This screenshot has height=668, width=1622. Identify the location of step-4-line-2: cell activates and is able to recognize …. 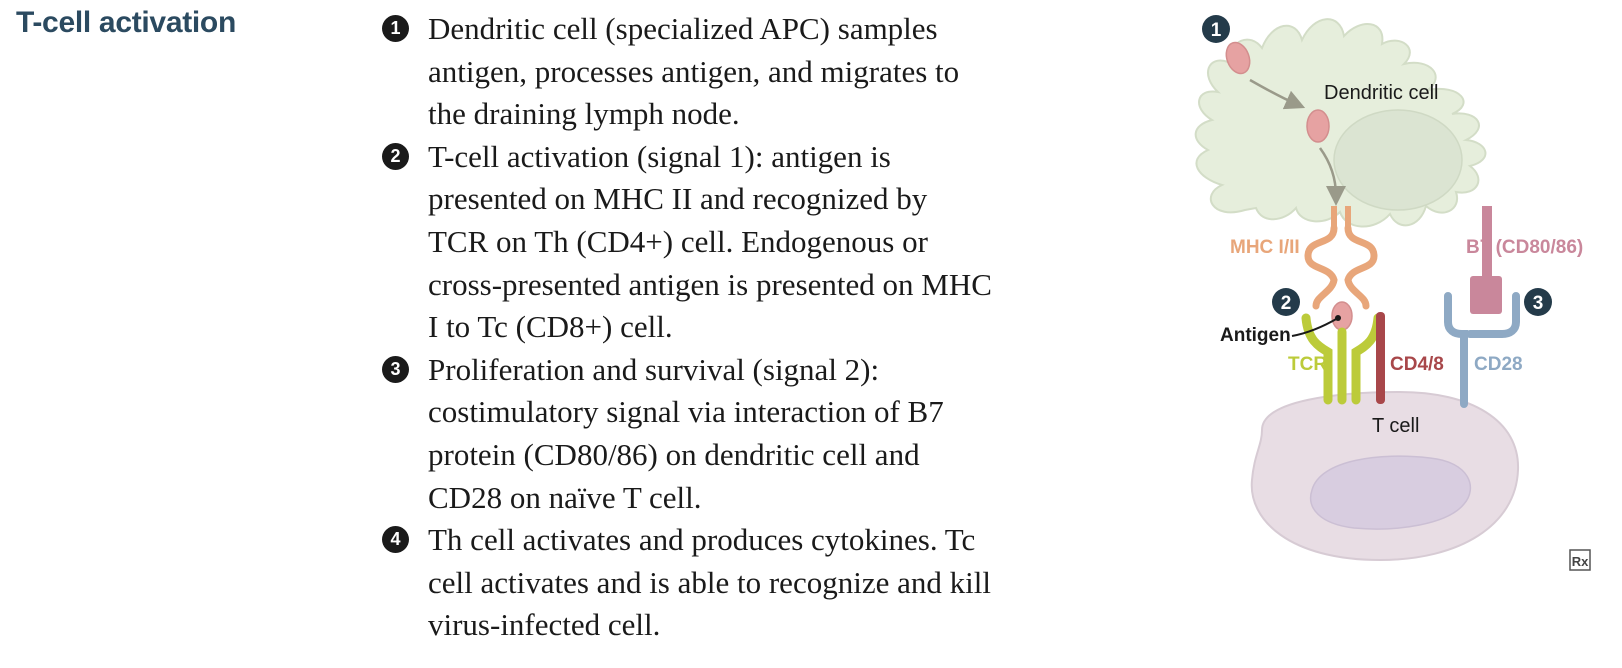
(709, 582).